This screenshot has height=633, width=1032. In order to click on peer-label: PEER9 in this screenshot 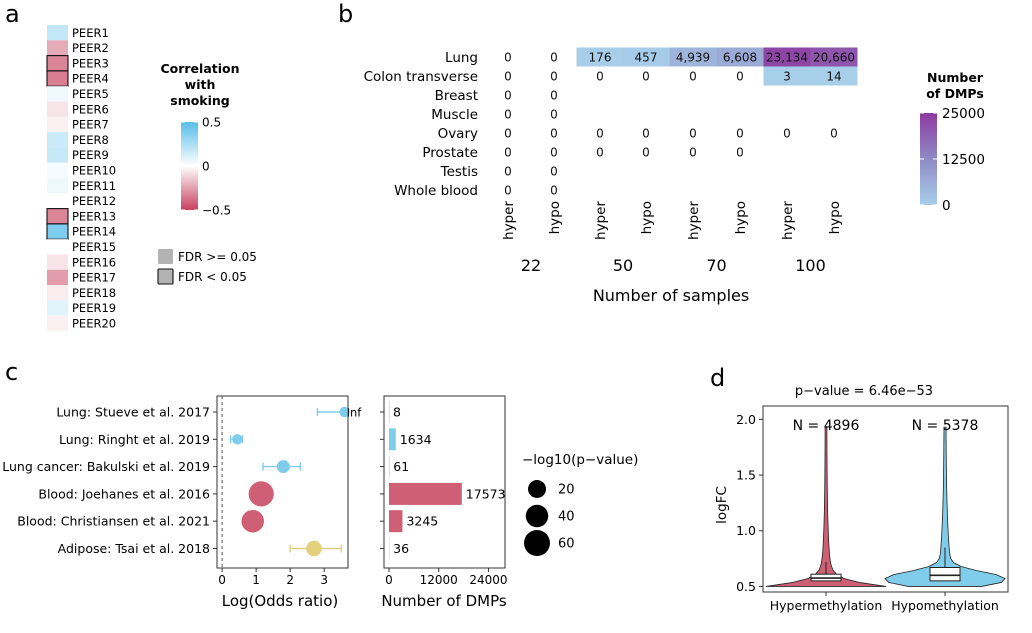, I will do `click(90, 155)`.